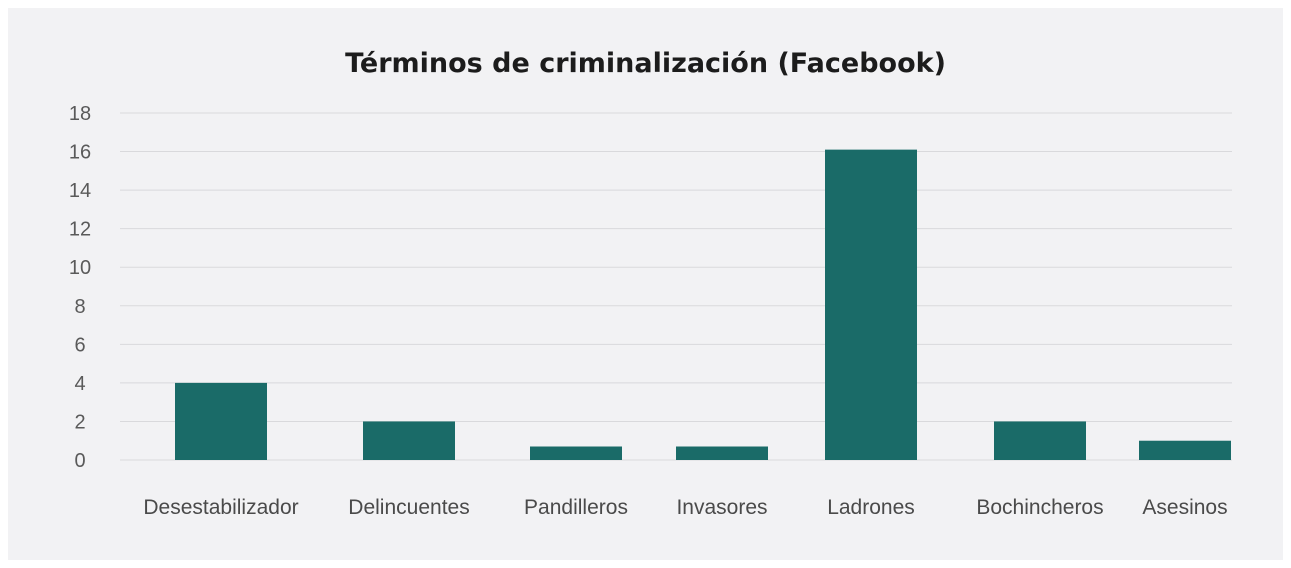 This screenshot has height=568, width=1291. Describe the element at coordinates (1184, 507) in the screenshot. I see `x-category-label: Asesinos` at that location.